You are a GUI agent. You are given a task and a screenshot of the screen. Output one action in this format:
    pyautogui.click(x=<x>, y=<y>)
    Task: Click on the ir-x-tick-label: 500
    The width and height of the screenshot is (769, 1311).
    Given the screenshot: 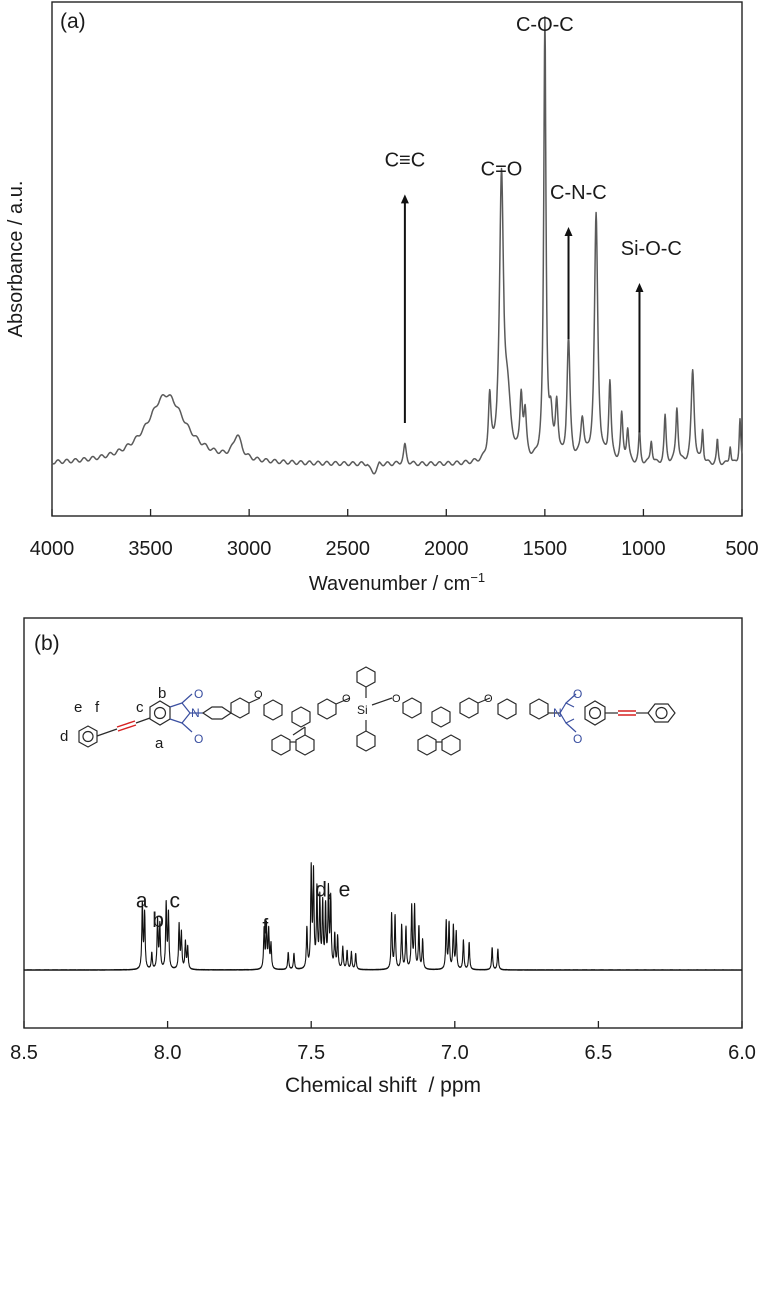 What is the action you would take?
    pyautogui.click(x=741, y=549)
    